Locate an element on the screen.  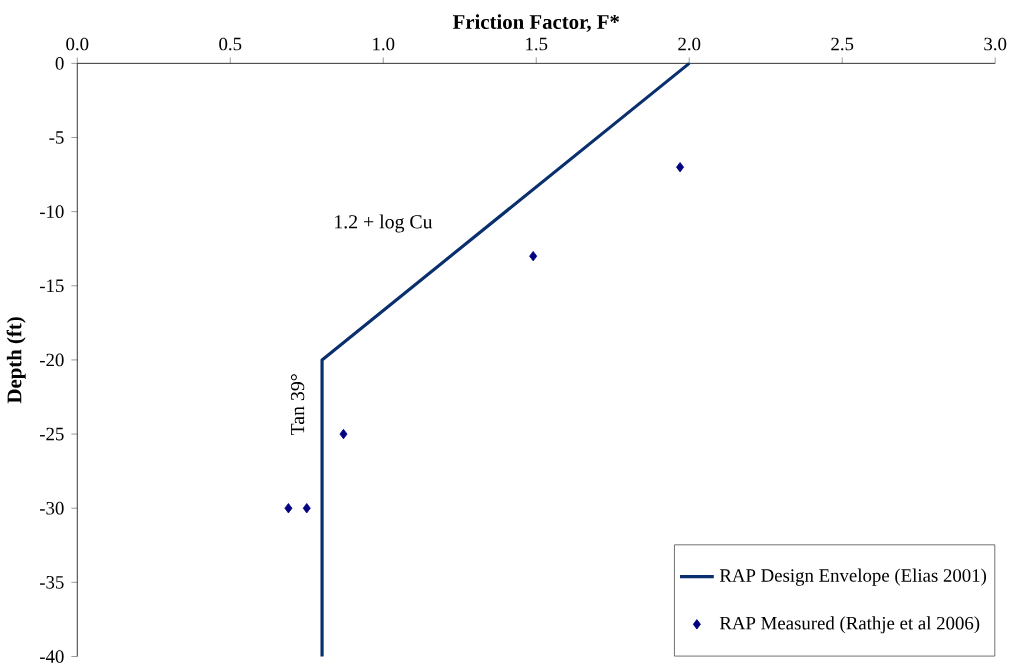
y-tick-label: -10 is located at coordinates (51, 211).